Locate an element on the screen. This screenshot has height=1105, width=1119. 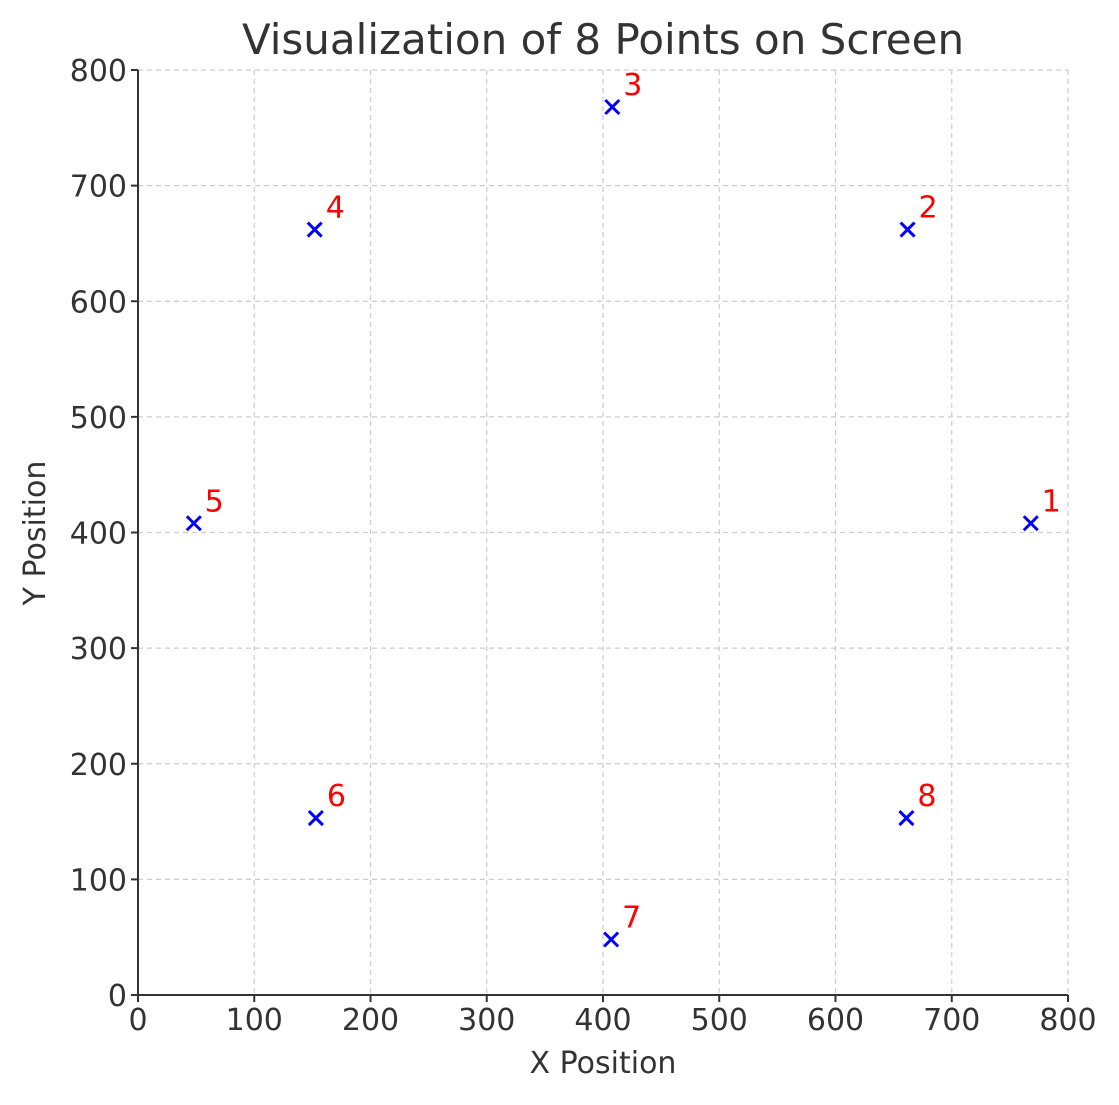
data-point-8: 8 is located at coordinates (917, 803).